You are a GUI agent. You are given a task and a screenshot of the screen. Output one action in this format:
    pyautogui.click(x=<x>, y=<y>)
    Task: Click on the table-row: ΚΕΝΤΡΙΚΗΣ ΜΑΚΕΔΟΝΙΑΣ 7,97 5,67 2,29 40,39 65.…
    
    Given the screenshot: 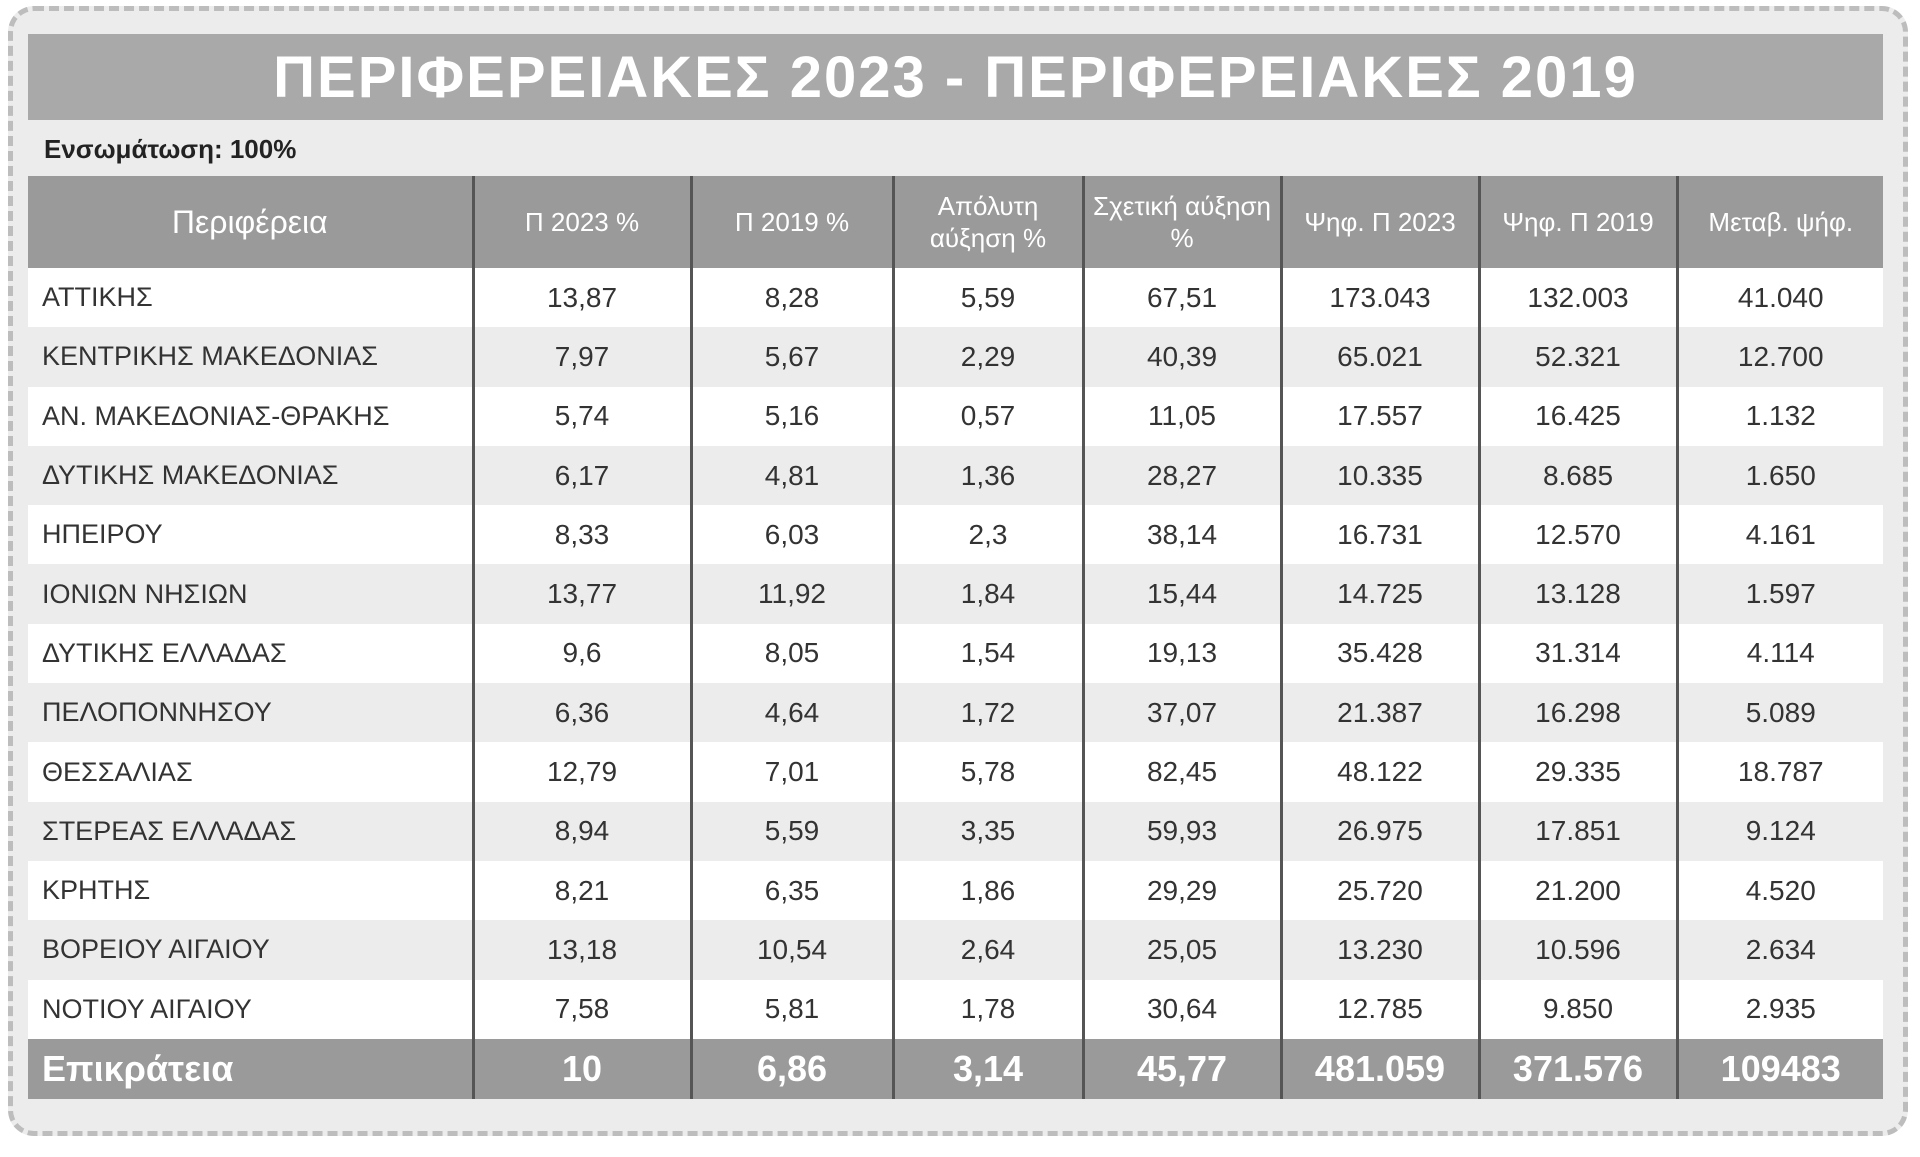 What is the action you would take?
    pyautogui.click(x=955, y=357)
    